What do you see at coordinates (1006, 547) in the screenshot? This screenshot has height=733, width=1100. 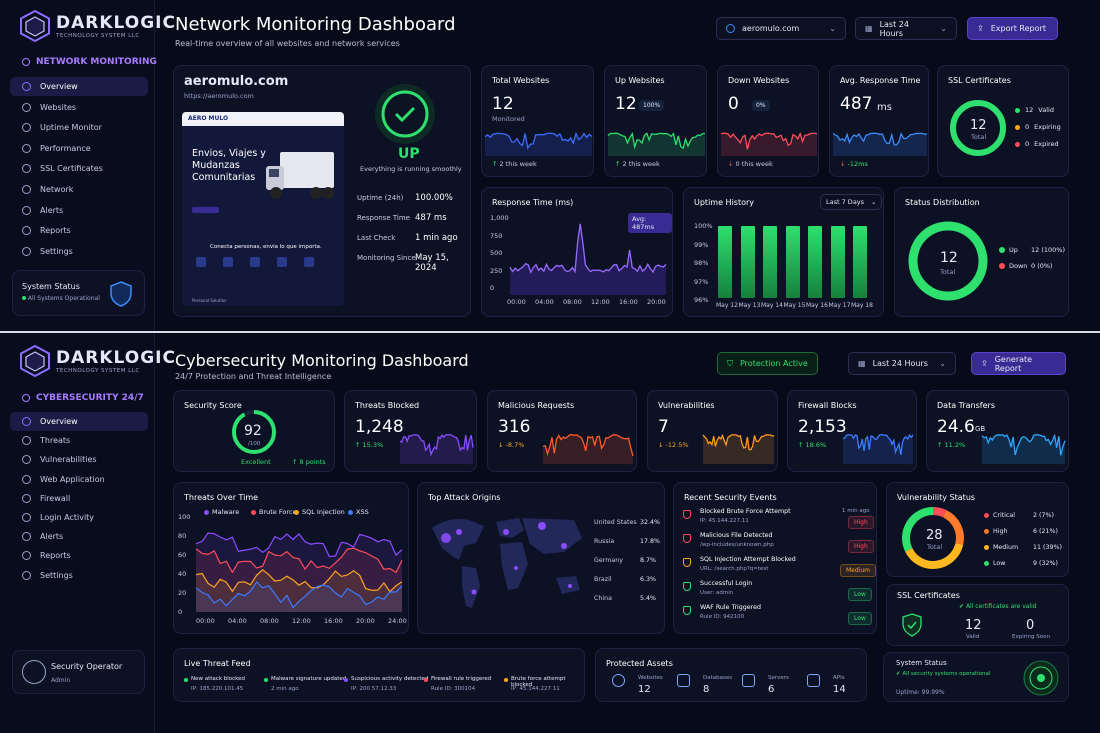 I see `vuln-legend-label: Medium` at bounding box center [1006, 547].